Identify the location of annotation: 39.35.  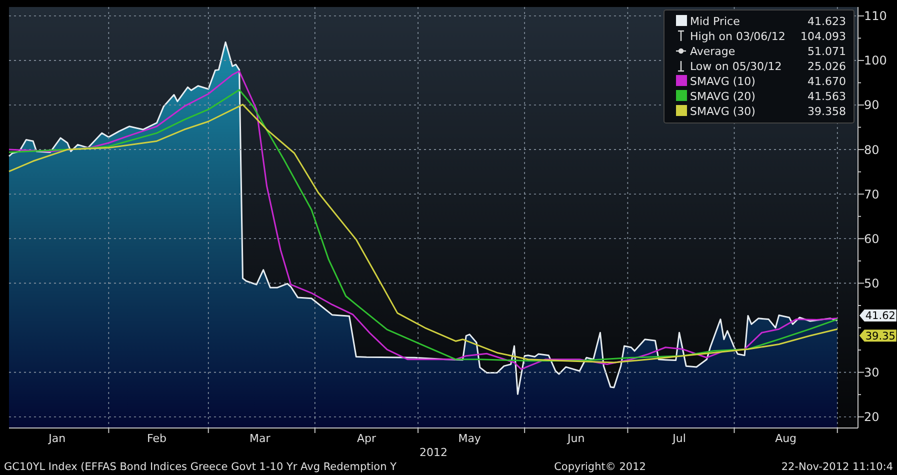
(880, 336).